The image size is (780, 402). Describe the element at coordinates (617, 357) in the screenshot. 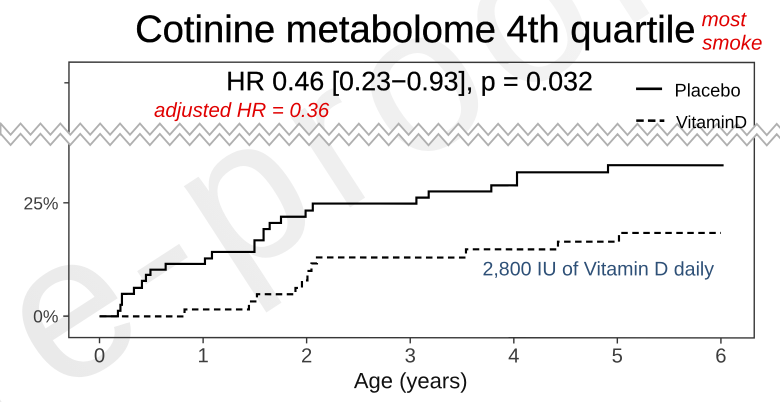

I see `svg-text: 5` at that location.